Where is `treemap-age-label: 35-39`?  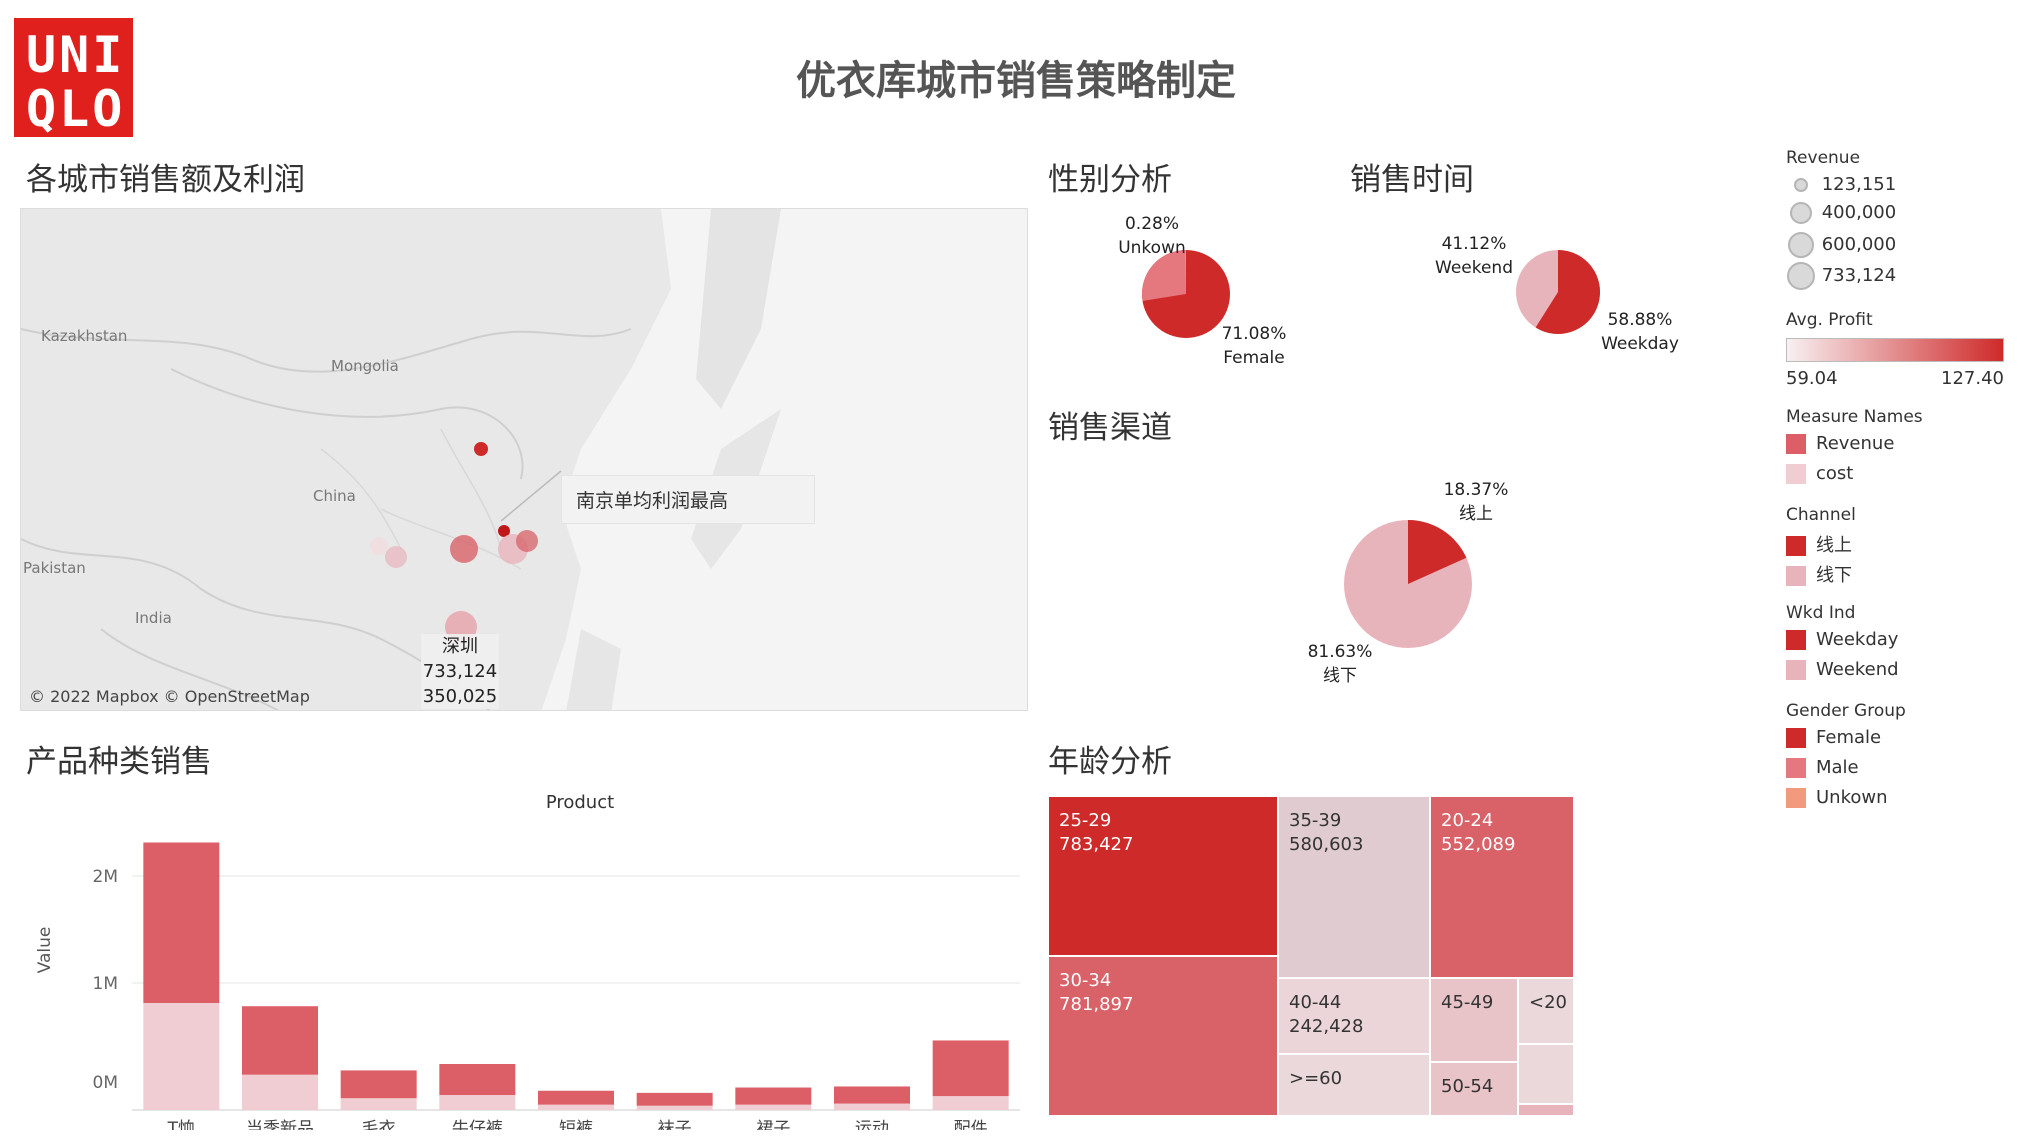
treemap-age-label: 35-39 is located at coordinates (1315, 820).